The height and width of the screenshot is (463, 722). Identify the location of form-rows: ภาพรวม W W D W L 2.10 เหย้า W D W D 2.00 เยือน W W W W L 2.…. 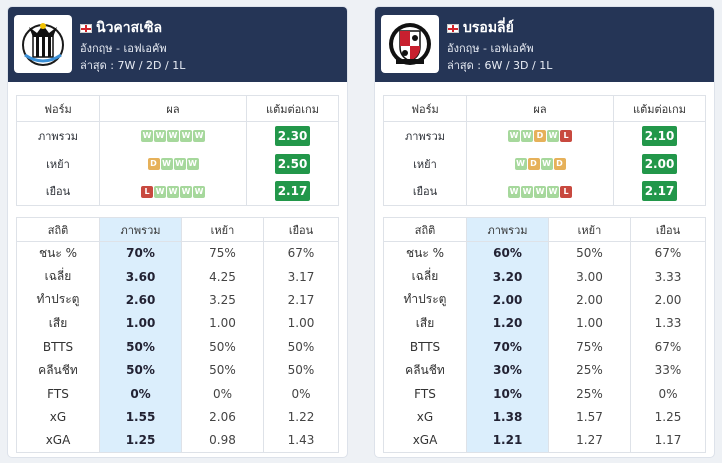
(544, 163).